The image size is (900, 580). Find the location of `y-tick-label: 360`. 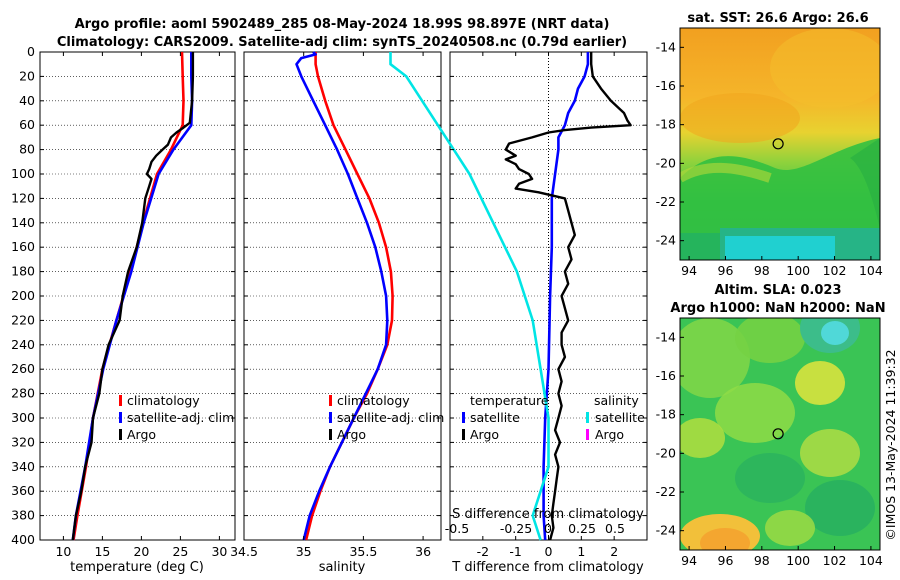

y-tick-label: 360 is located at coordinates (23, 490).